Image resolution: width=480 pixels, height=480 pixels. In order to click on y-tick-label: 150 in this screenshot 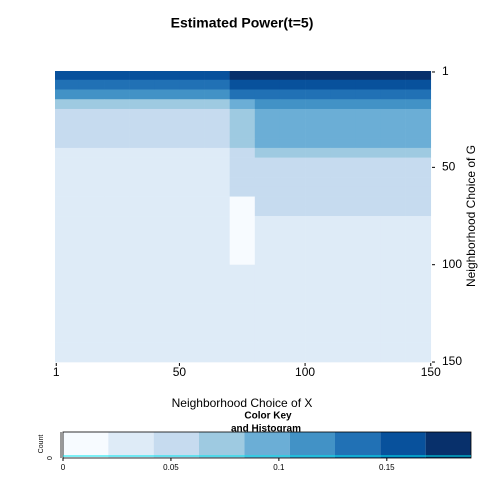, I will do `click(452, 361)`.